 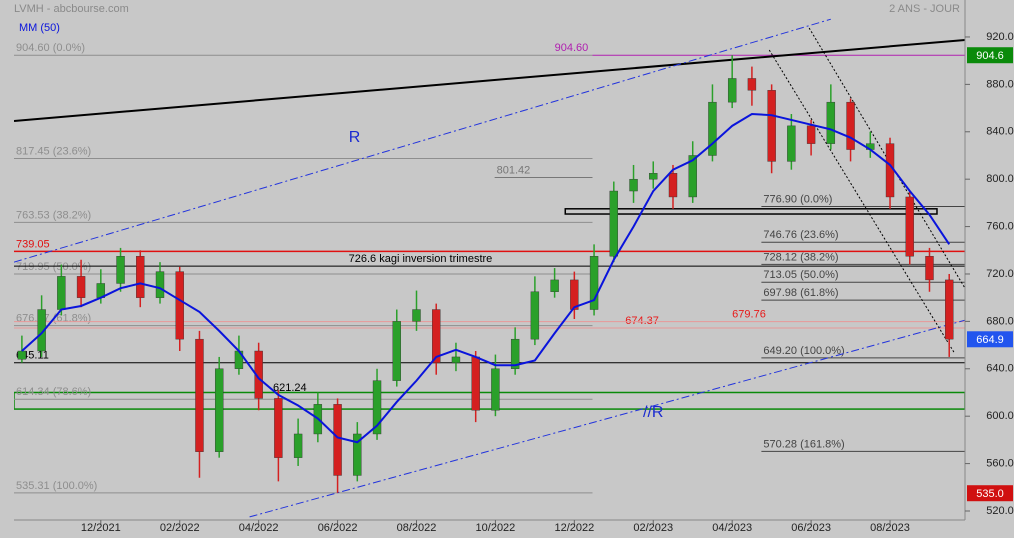 I want to click on level-label: 713.05 (50.0%), so click(x=800, y=275).